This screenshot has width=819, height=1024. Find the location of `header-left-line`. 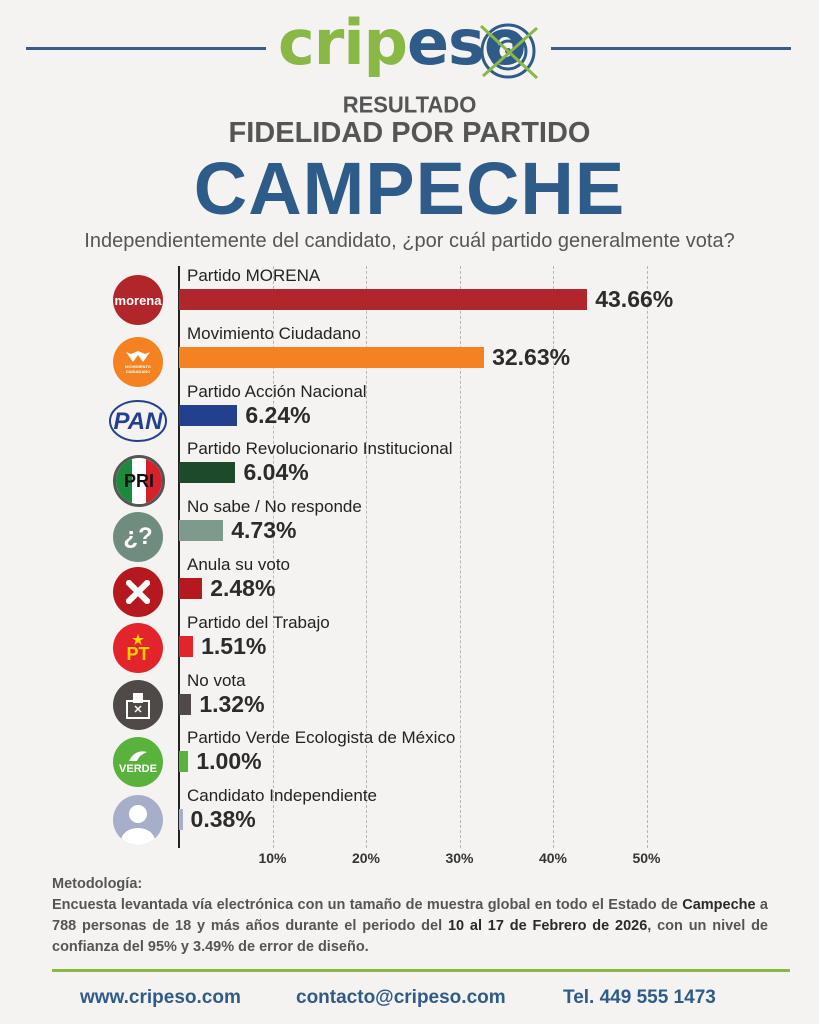

header-left-line is located at coordinates (146, 48).